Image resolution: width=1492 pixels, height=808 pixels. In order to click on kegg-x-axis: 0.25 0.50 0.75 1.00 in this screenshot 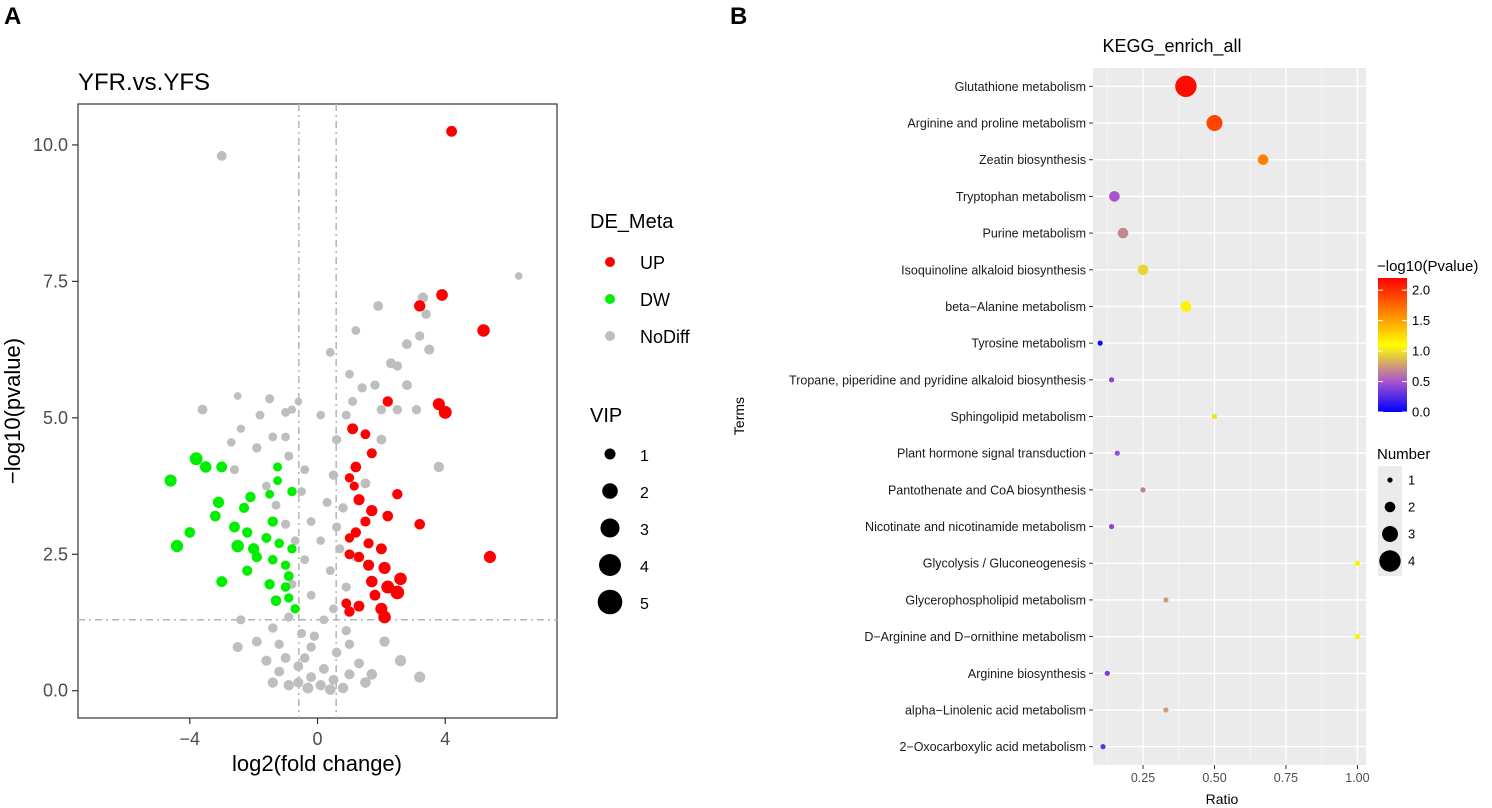, I will do `click(1250, 775)`.